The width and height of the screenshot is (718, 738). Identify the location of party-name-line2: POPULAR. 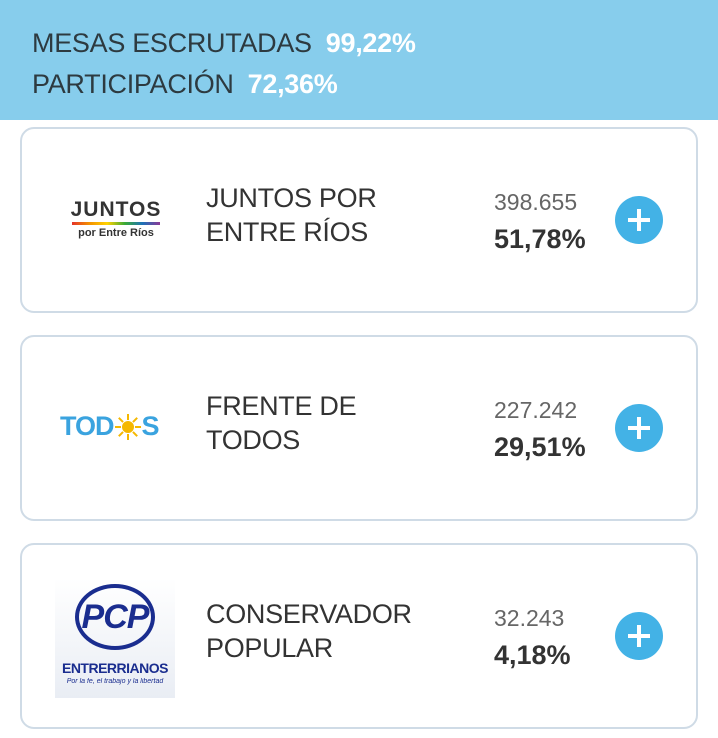
(269, 648).